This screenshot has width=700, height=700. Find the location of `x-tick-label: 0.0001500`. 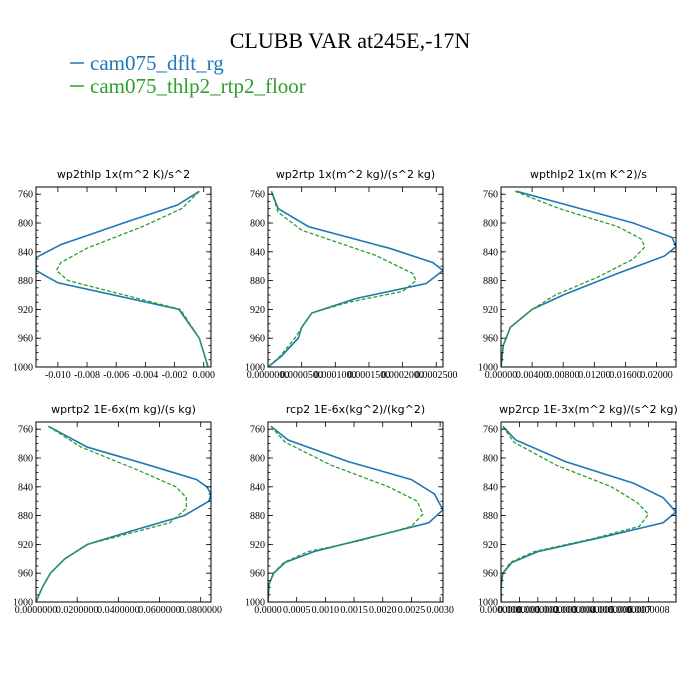

x-tick-label: 0.0001500 is located at coordinates (369, 375).